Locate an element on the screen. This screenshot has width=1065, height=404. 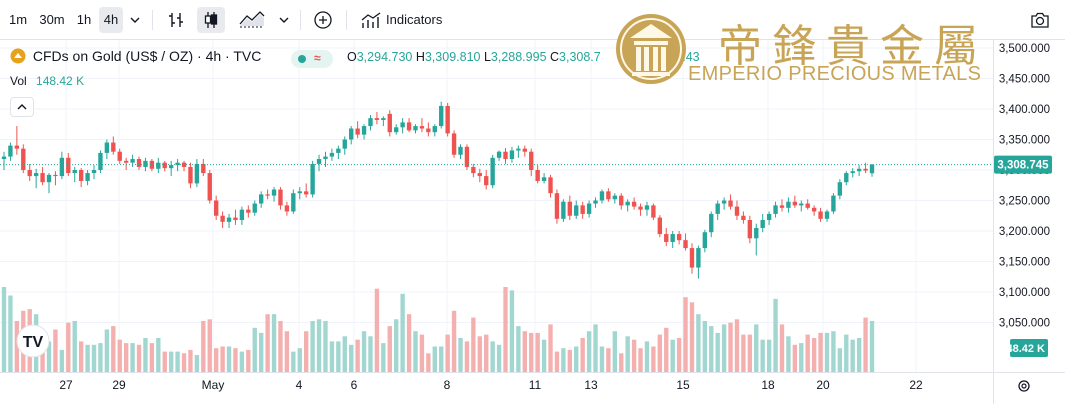
legend-row: CFDs on Gold (US$ / OZ) · 4h · TVC is located at coordinates (135, 58).